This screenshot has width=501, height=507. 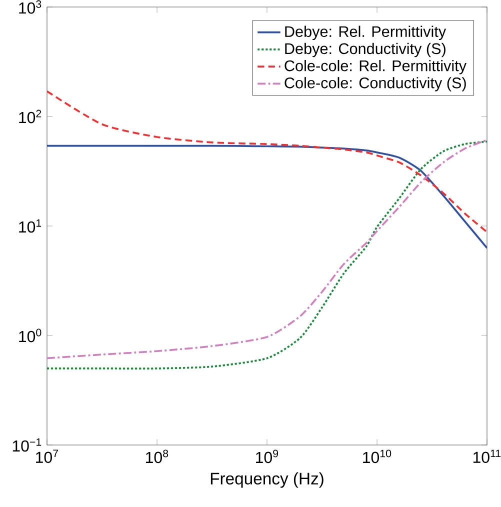 I want to click on x-tick-label: 10$^{11}$, so click(x=487, y=456).